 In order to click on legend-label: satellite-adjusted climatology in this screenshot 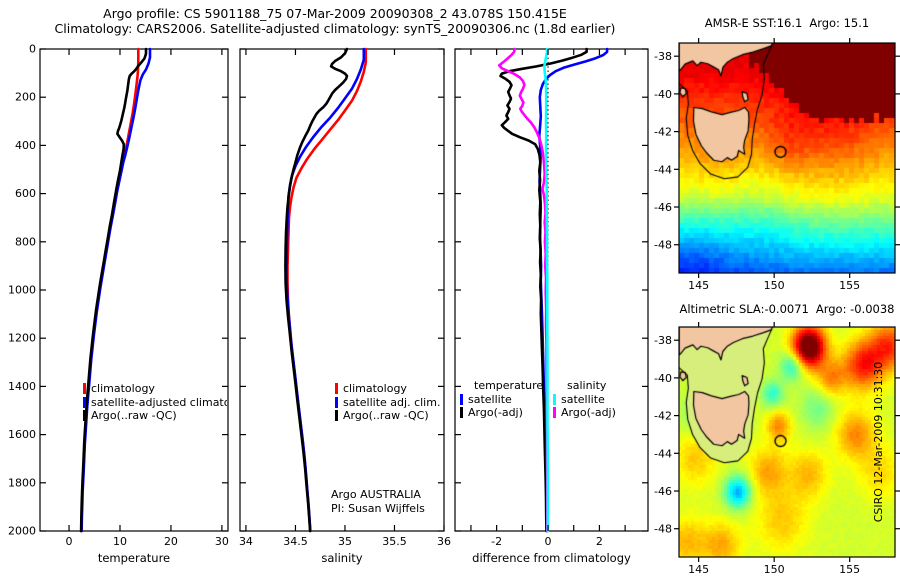, I will do `click(159, 402)`.